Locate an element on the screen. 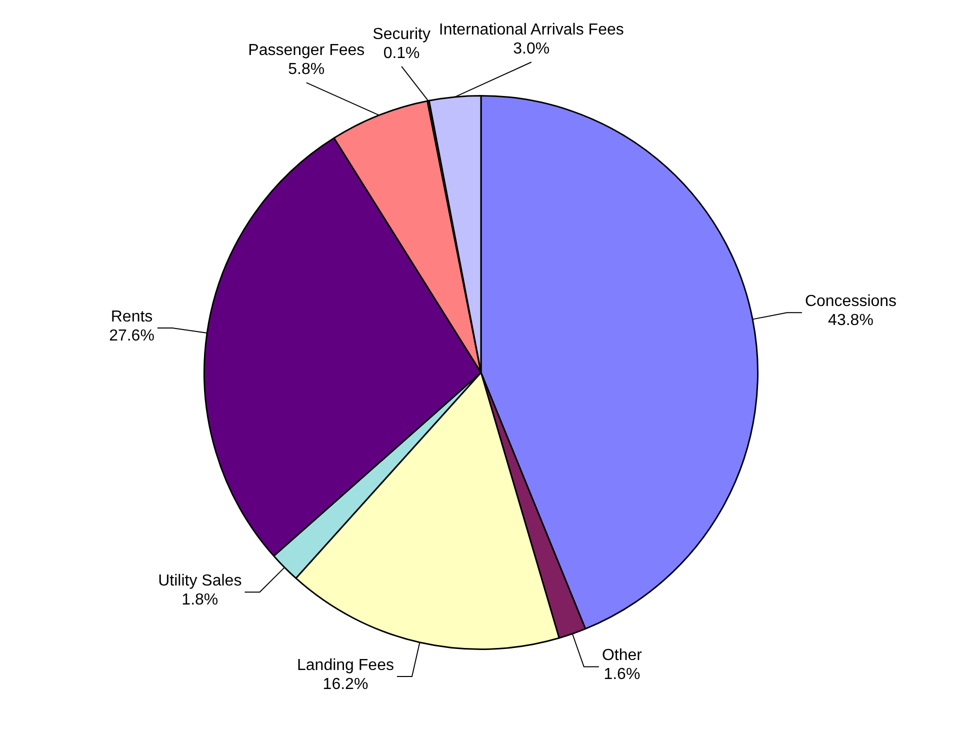  data-label: 27.6% is located at coordinates (131, 335).